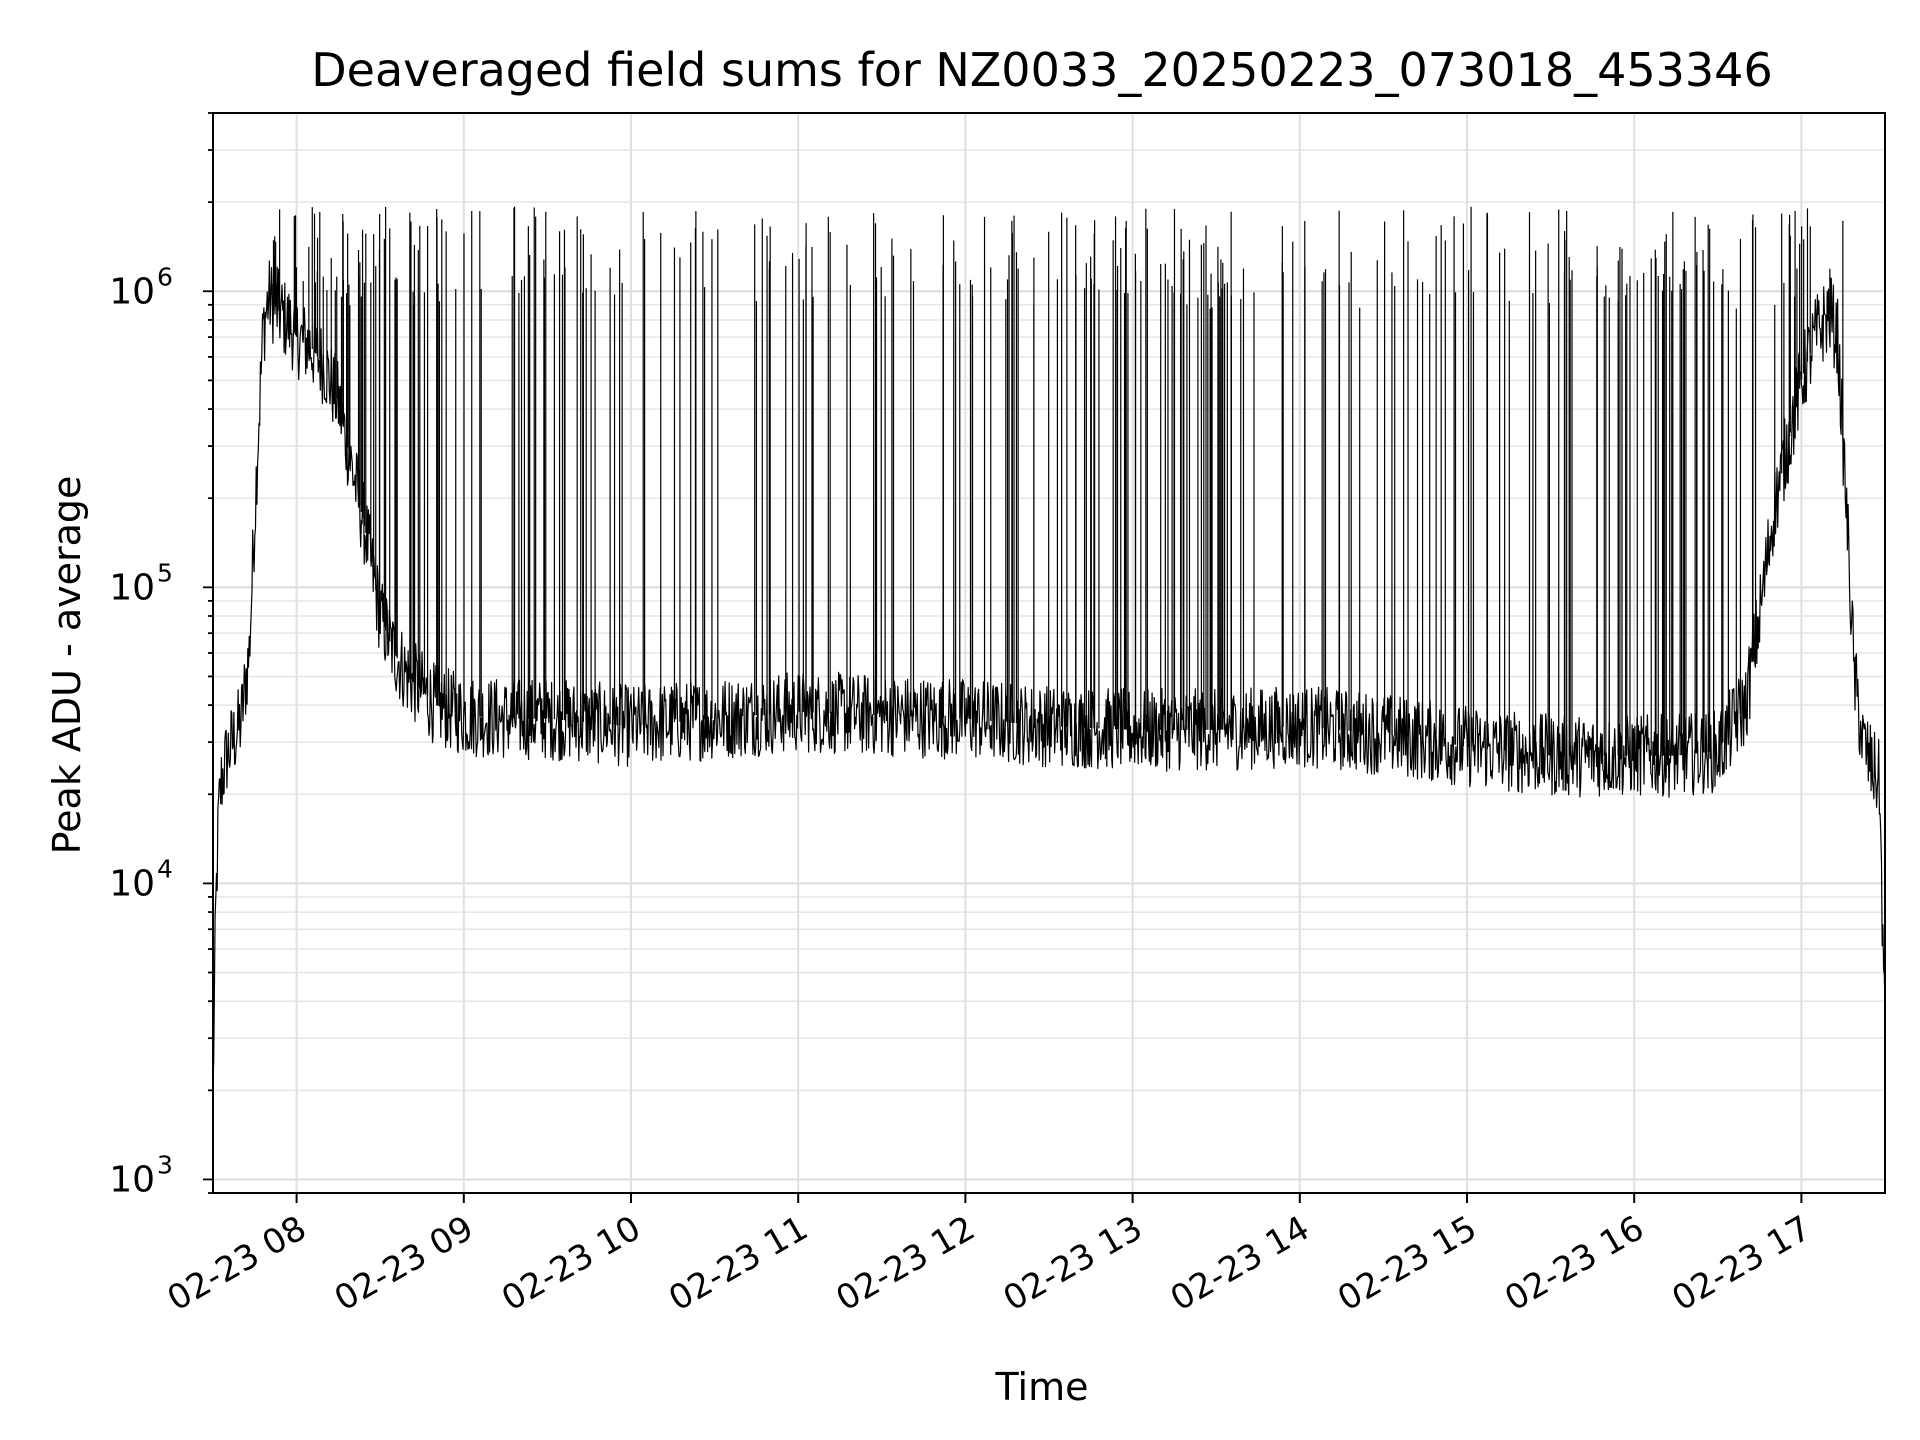 This screenshot has height=1440, width=1920. What do you see at coordinates (165, 572) in the screenshot?
I see `y-tick-exponent: 5` at bounding box center [165, 572].